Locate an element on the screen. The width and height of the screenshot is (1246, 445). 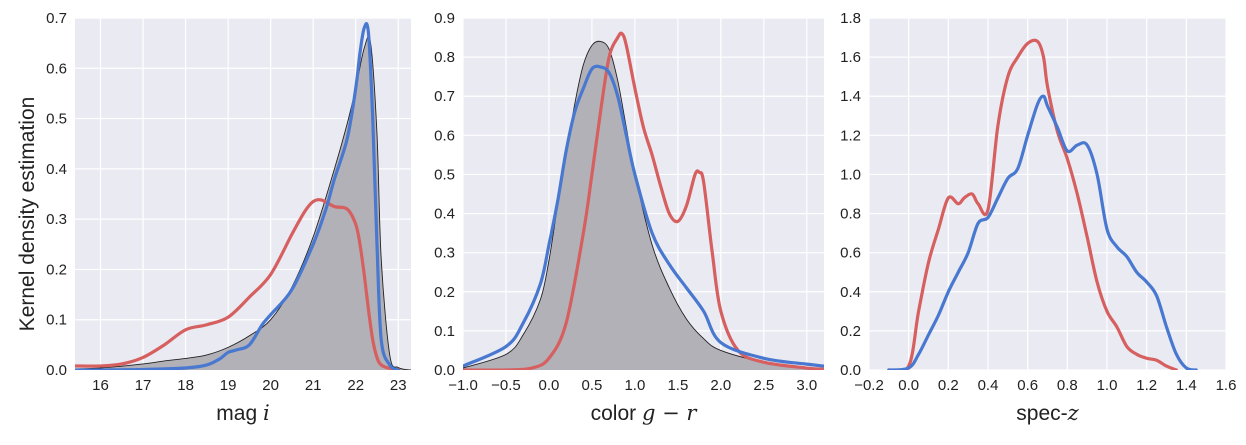
x-tick-label: −0.2 is located at coordinates (869, 385).